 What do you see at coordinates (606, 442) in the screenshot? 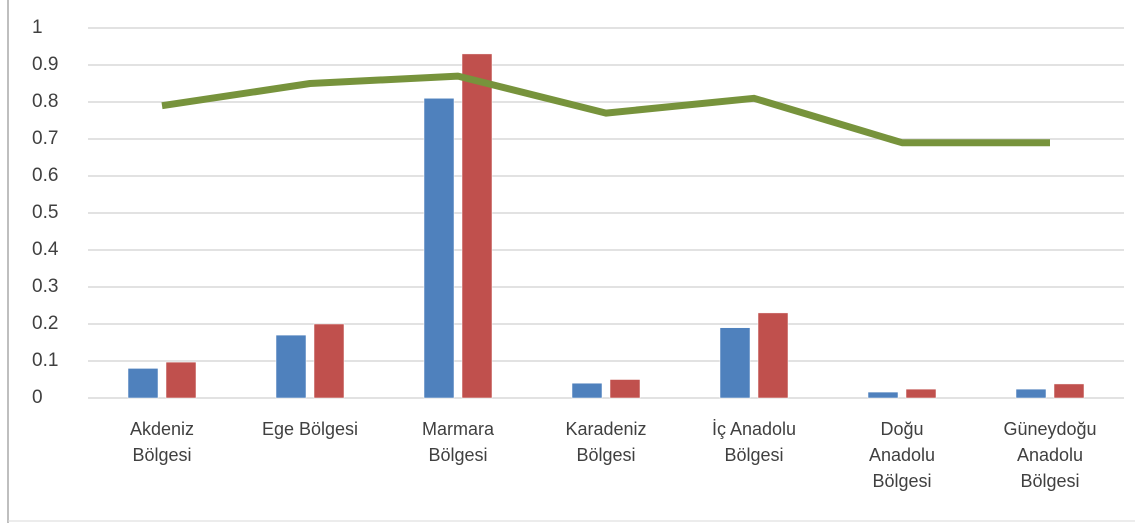
I see `x-tick-label: Karadeniz Bölgesi` at bounding box center [606, 442].